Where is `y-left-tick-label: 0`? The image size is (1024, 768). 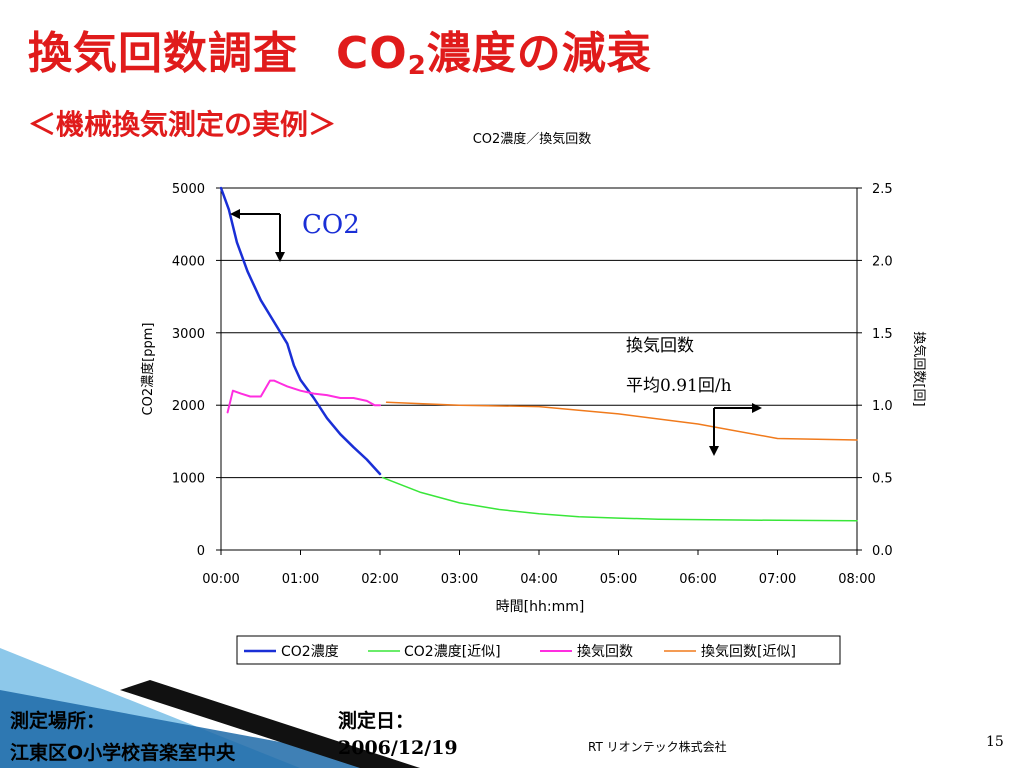
y-left-tick-label: 0 is located at coordinates (201, 551).